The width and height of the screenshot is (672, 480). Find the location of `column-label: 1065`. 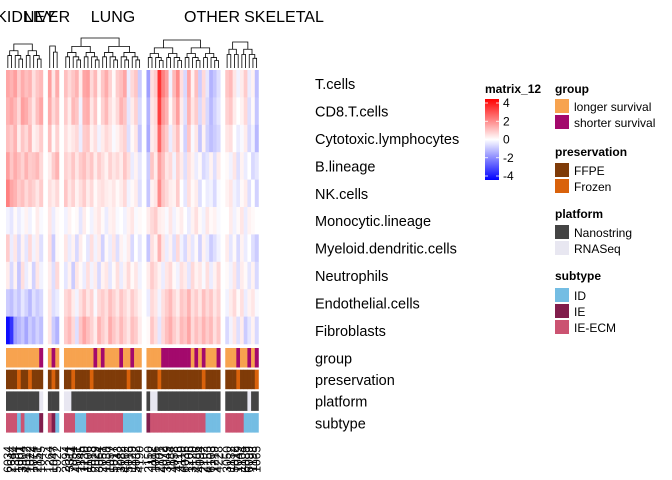

column-label: 1065 is located at coordinates (257, 459).